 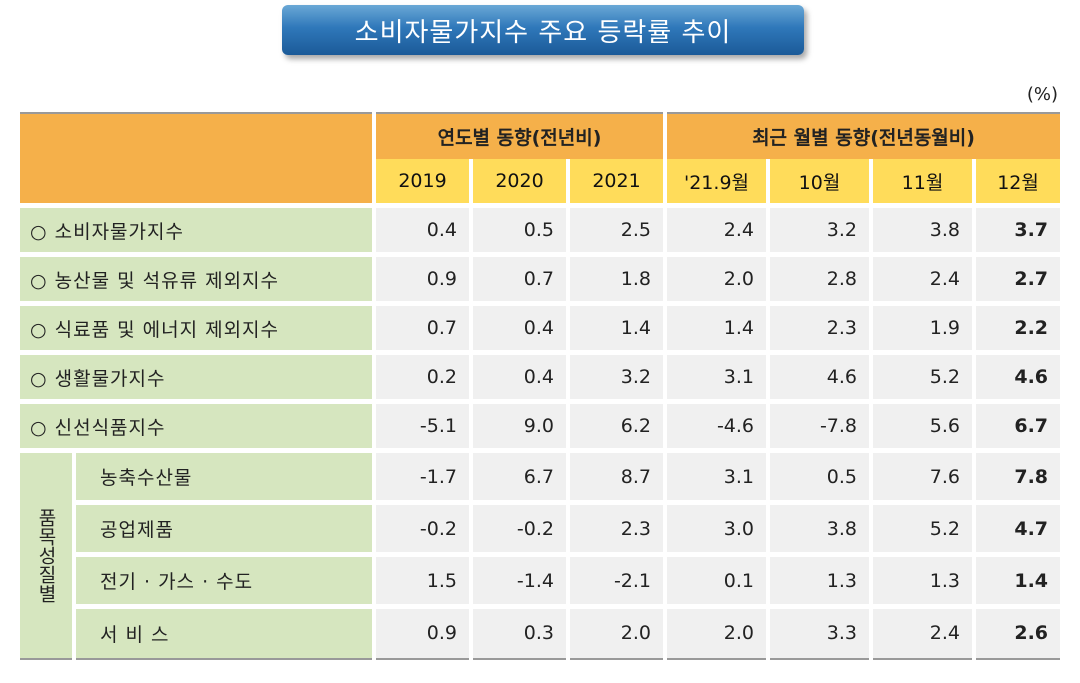 I want to click on col-header-2019: 2019, so click(x=421, y=182).